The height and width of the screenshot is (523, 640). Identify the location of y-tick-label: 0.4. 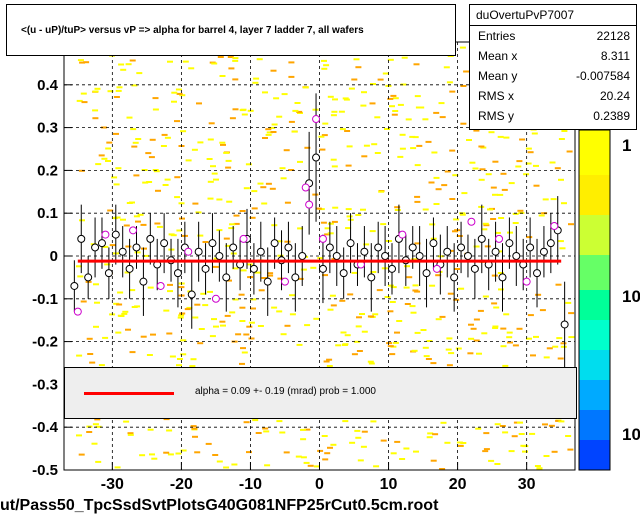
(48, 85).